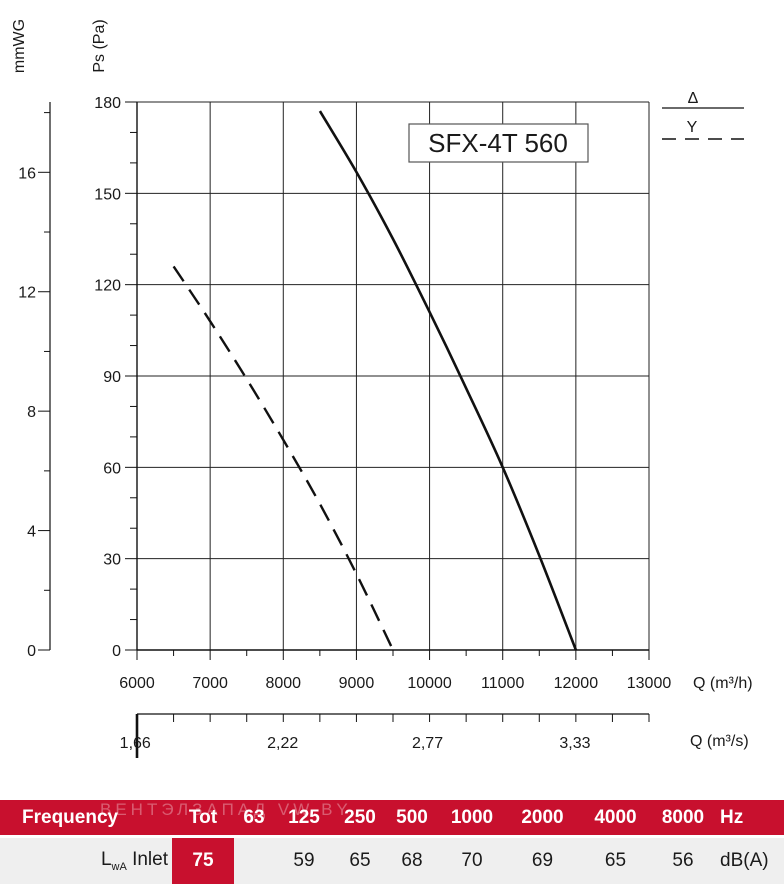 This screenshot has width=784, height=886. I want to click on band-value: 69, so click(542, 860).